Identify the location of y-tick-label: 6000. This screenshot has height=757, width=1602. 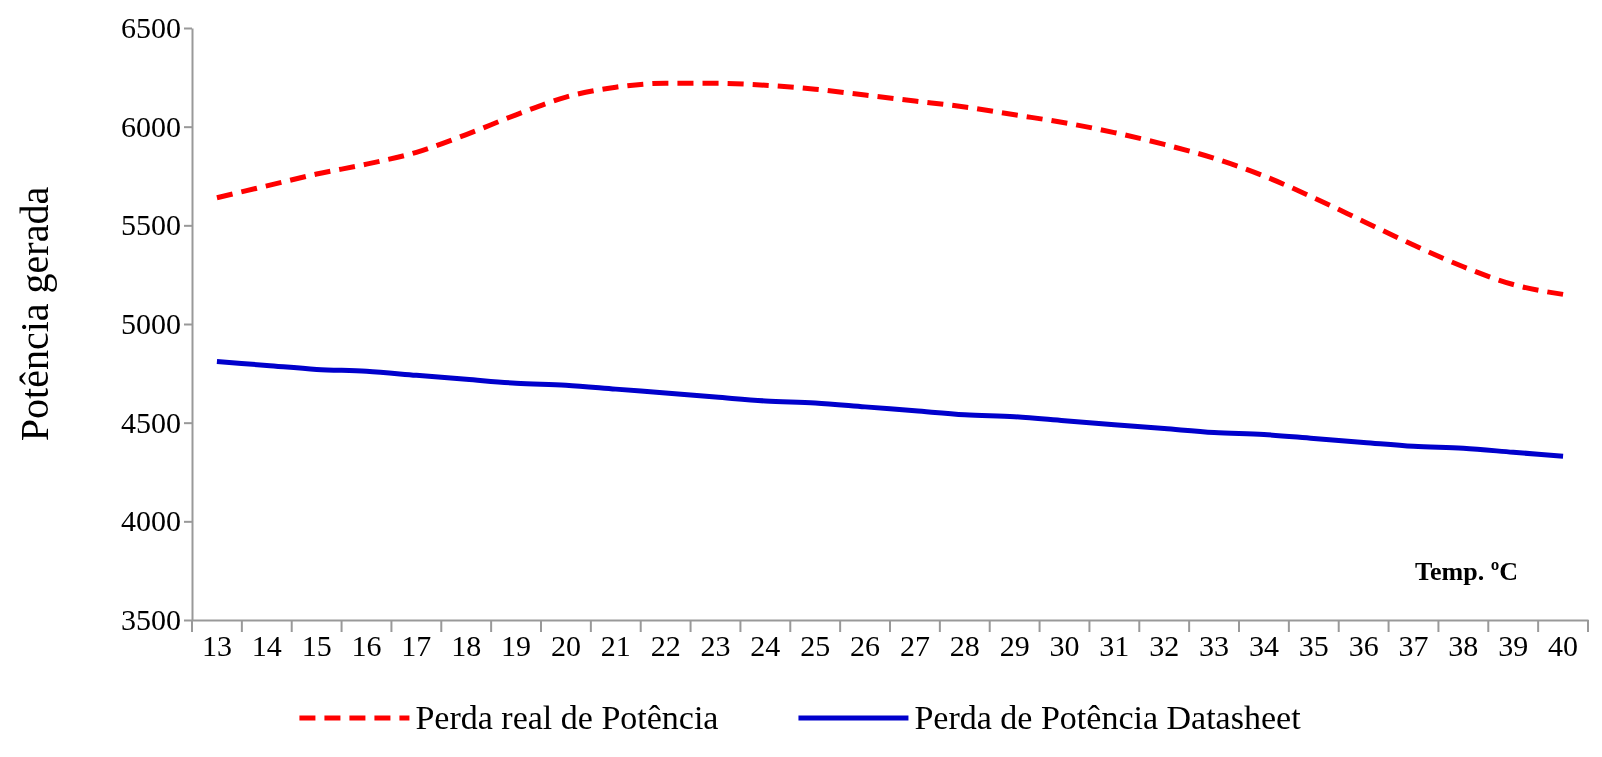
(151, 126).